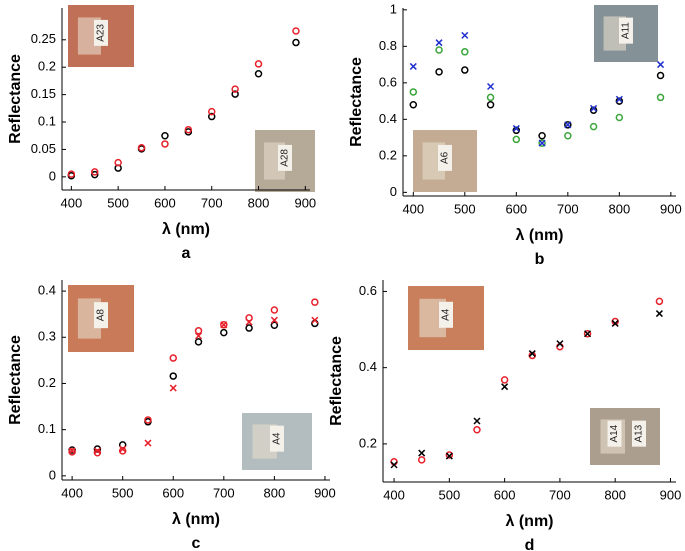  Describe the element at coordinates (393, 191) in the screenshot. I see `y-tick-label: 0` at that location.